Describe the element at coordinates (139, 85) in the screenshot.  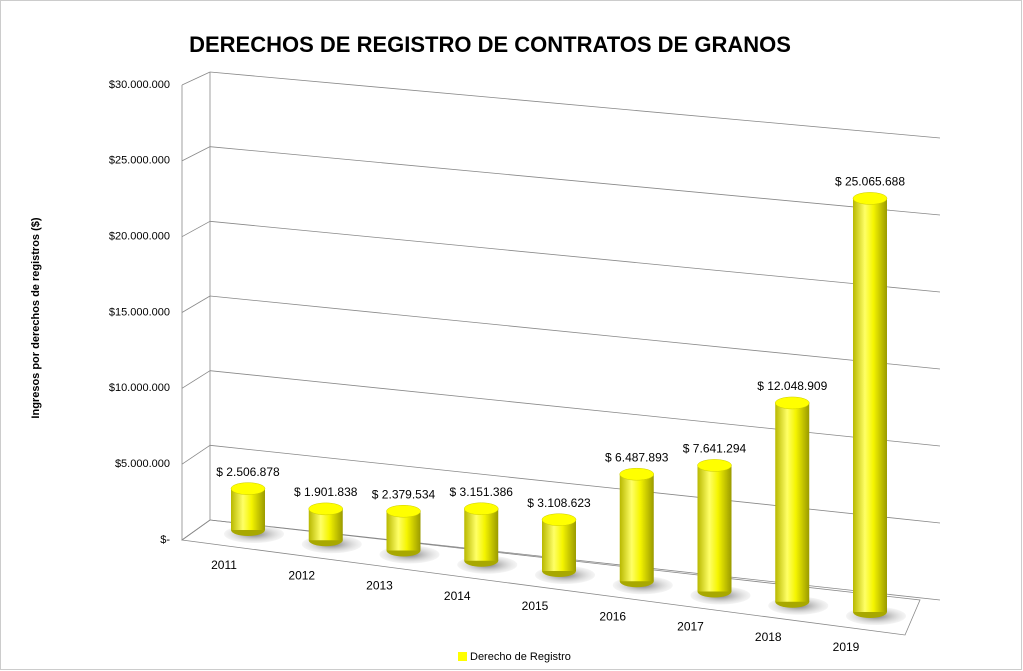
I see `y-tick-label: $30.000.000` at that location.